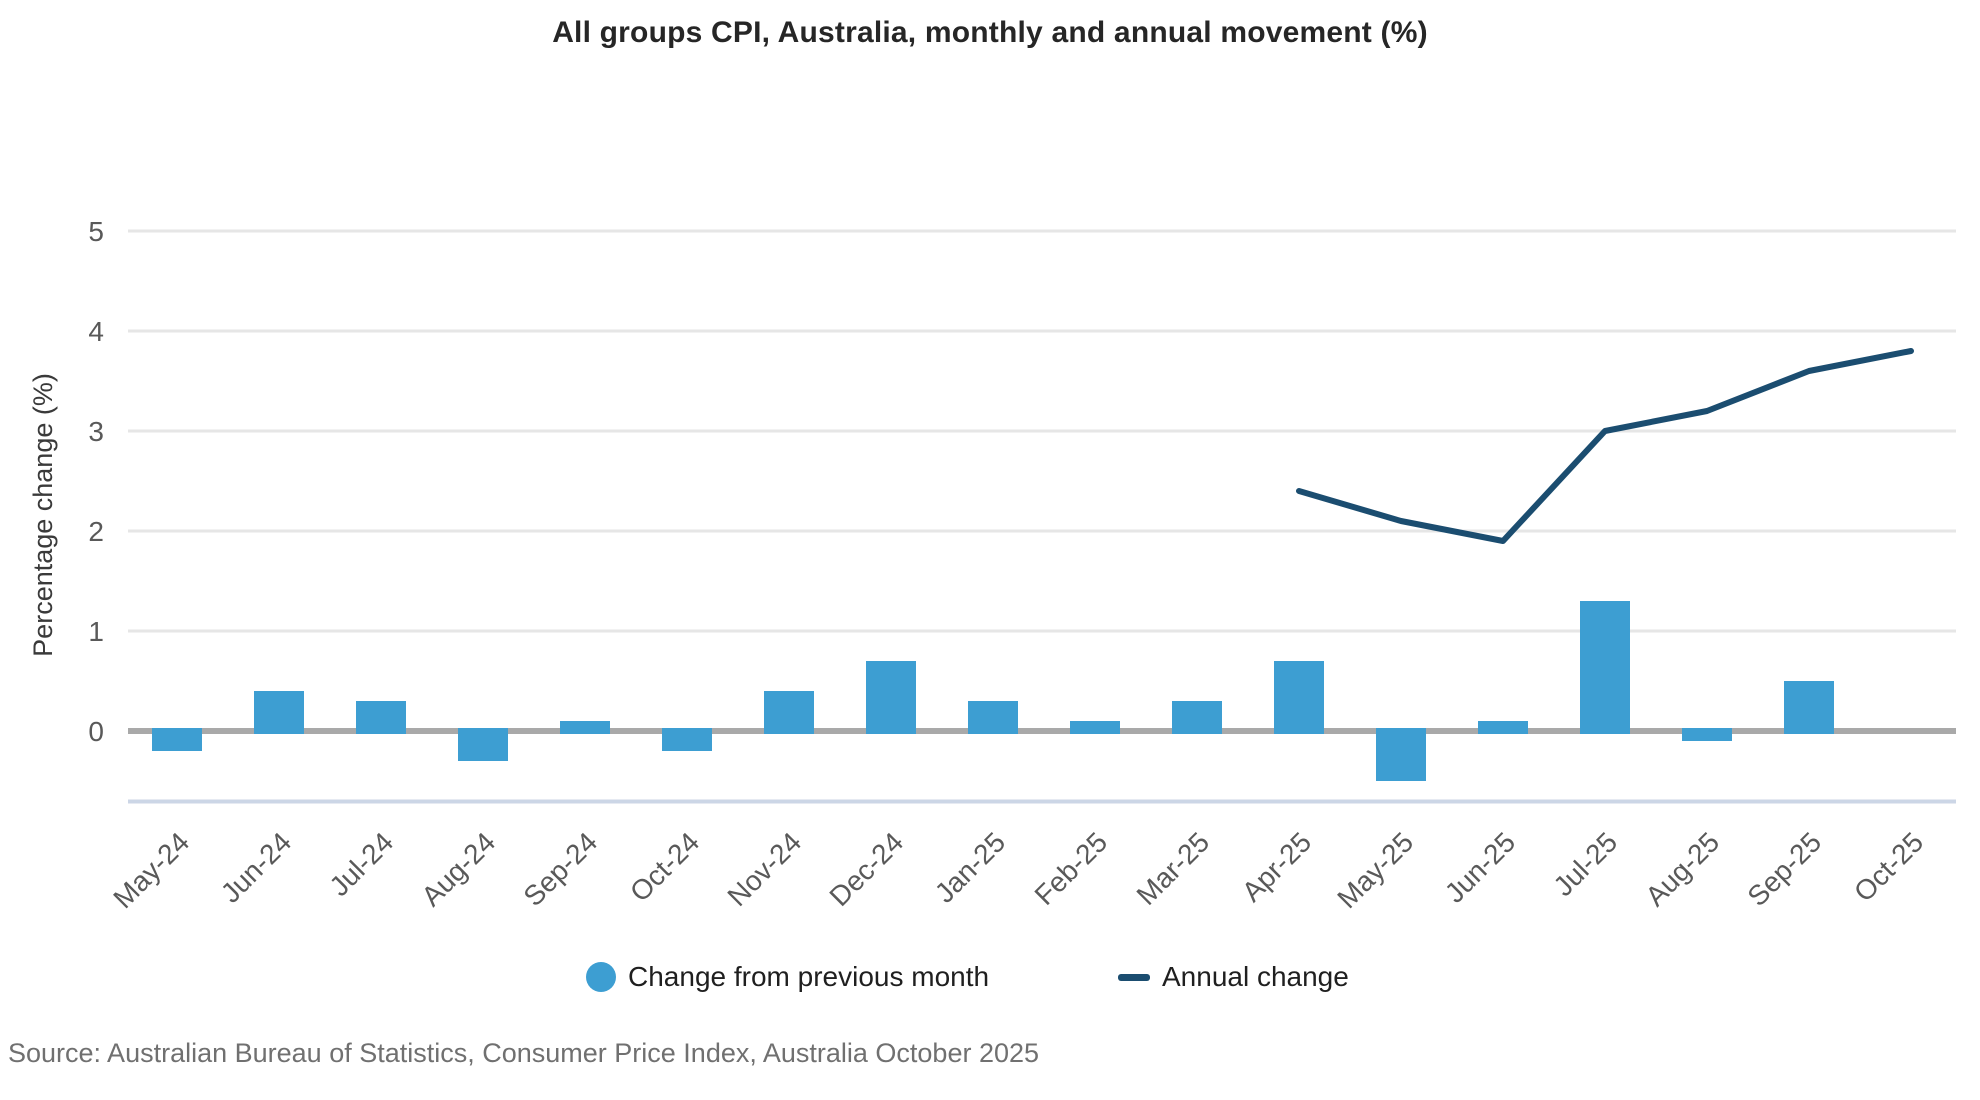  Describe the element at coordinates (96, 431) in the screenshot. I see `y-tick-label-3: 3` at that location.